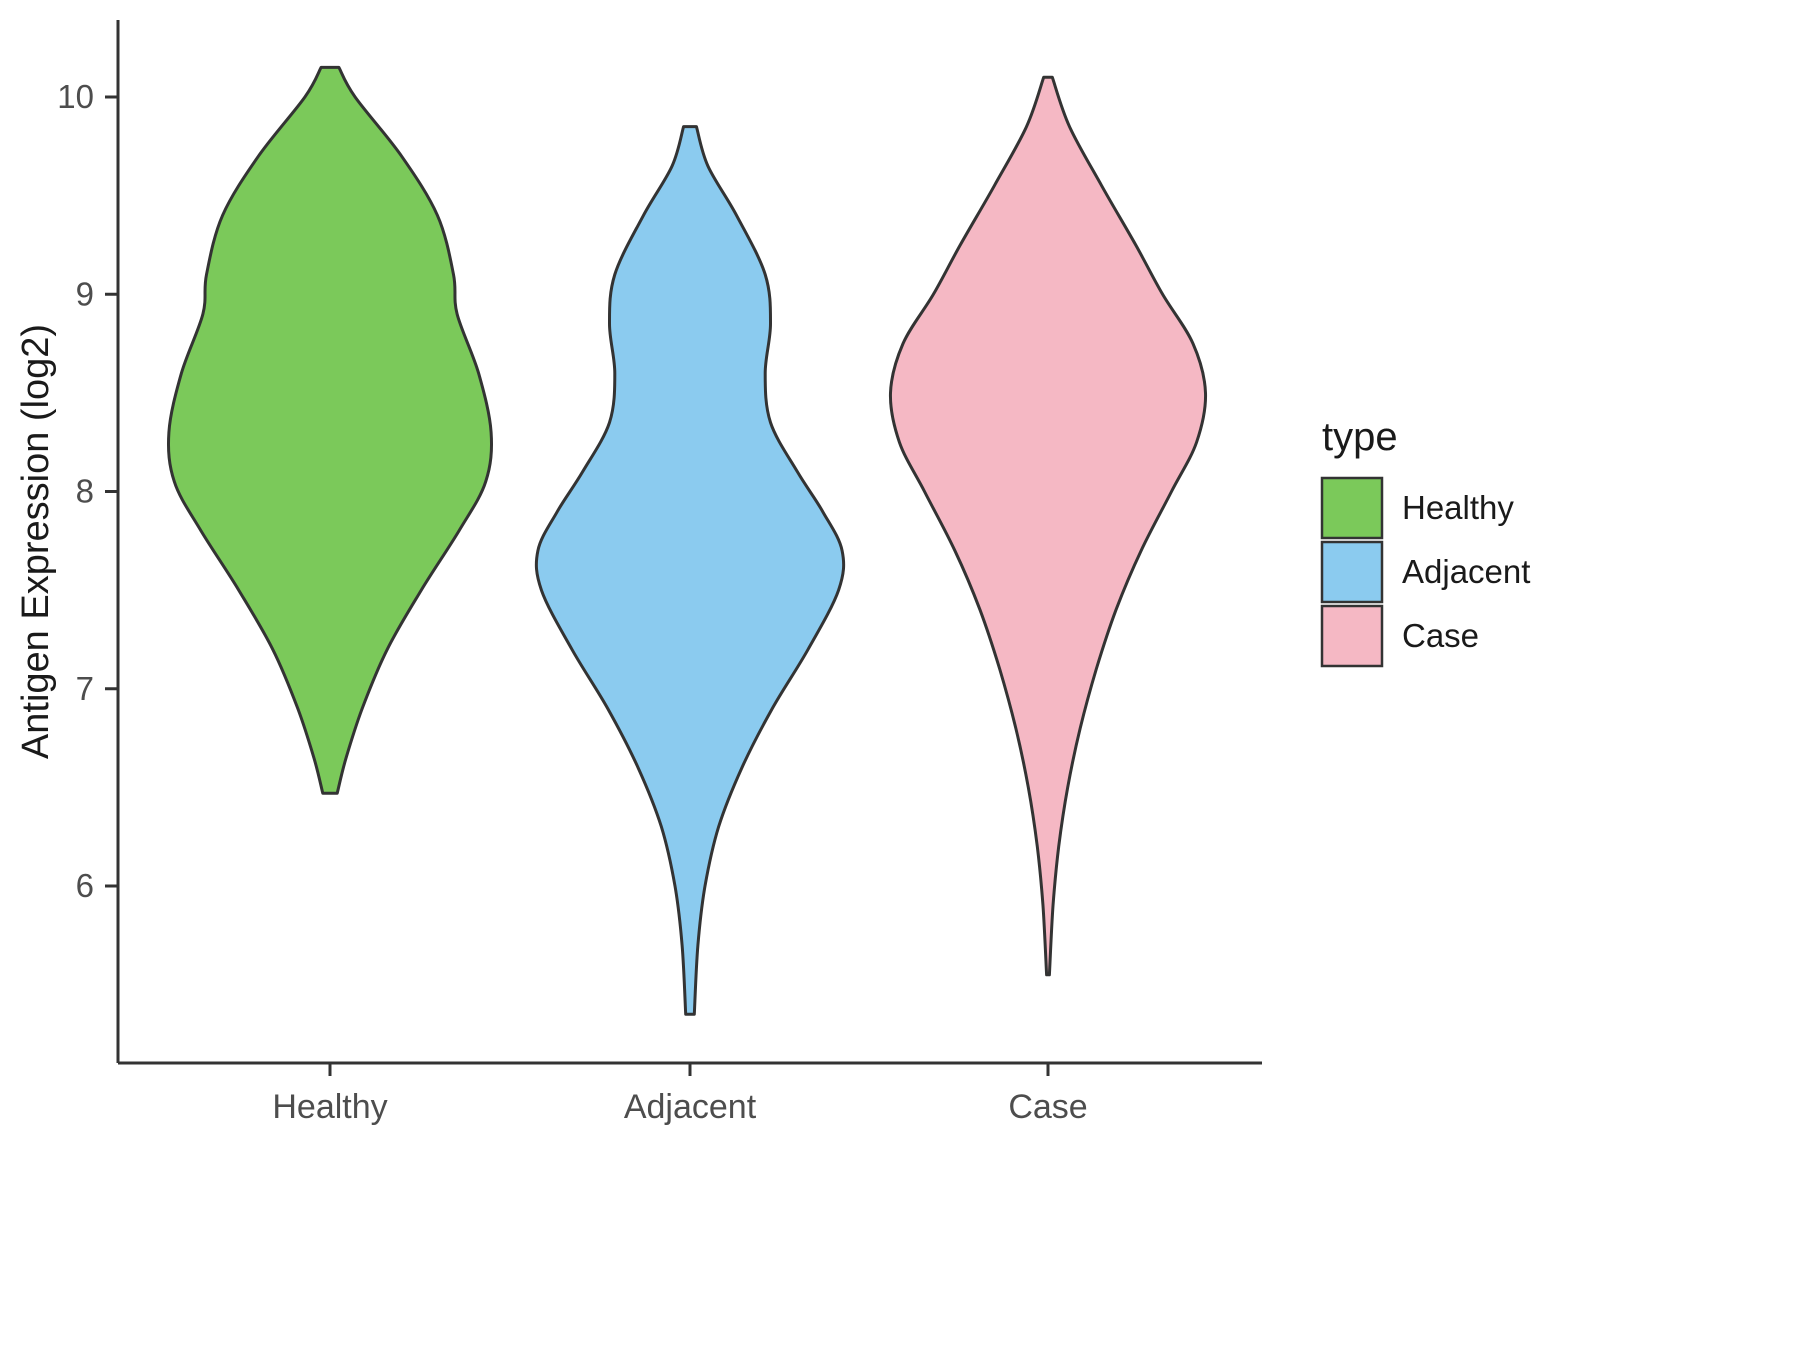 The height and width of the screenshot is (1350, 1800). Describe the element at coordinates (690, 570) in the screenshot. I see `violin-adjacent` at that location.